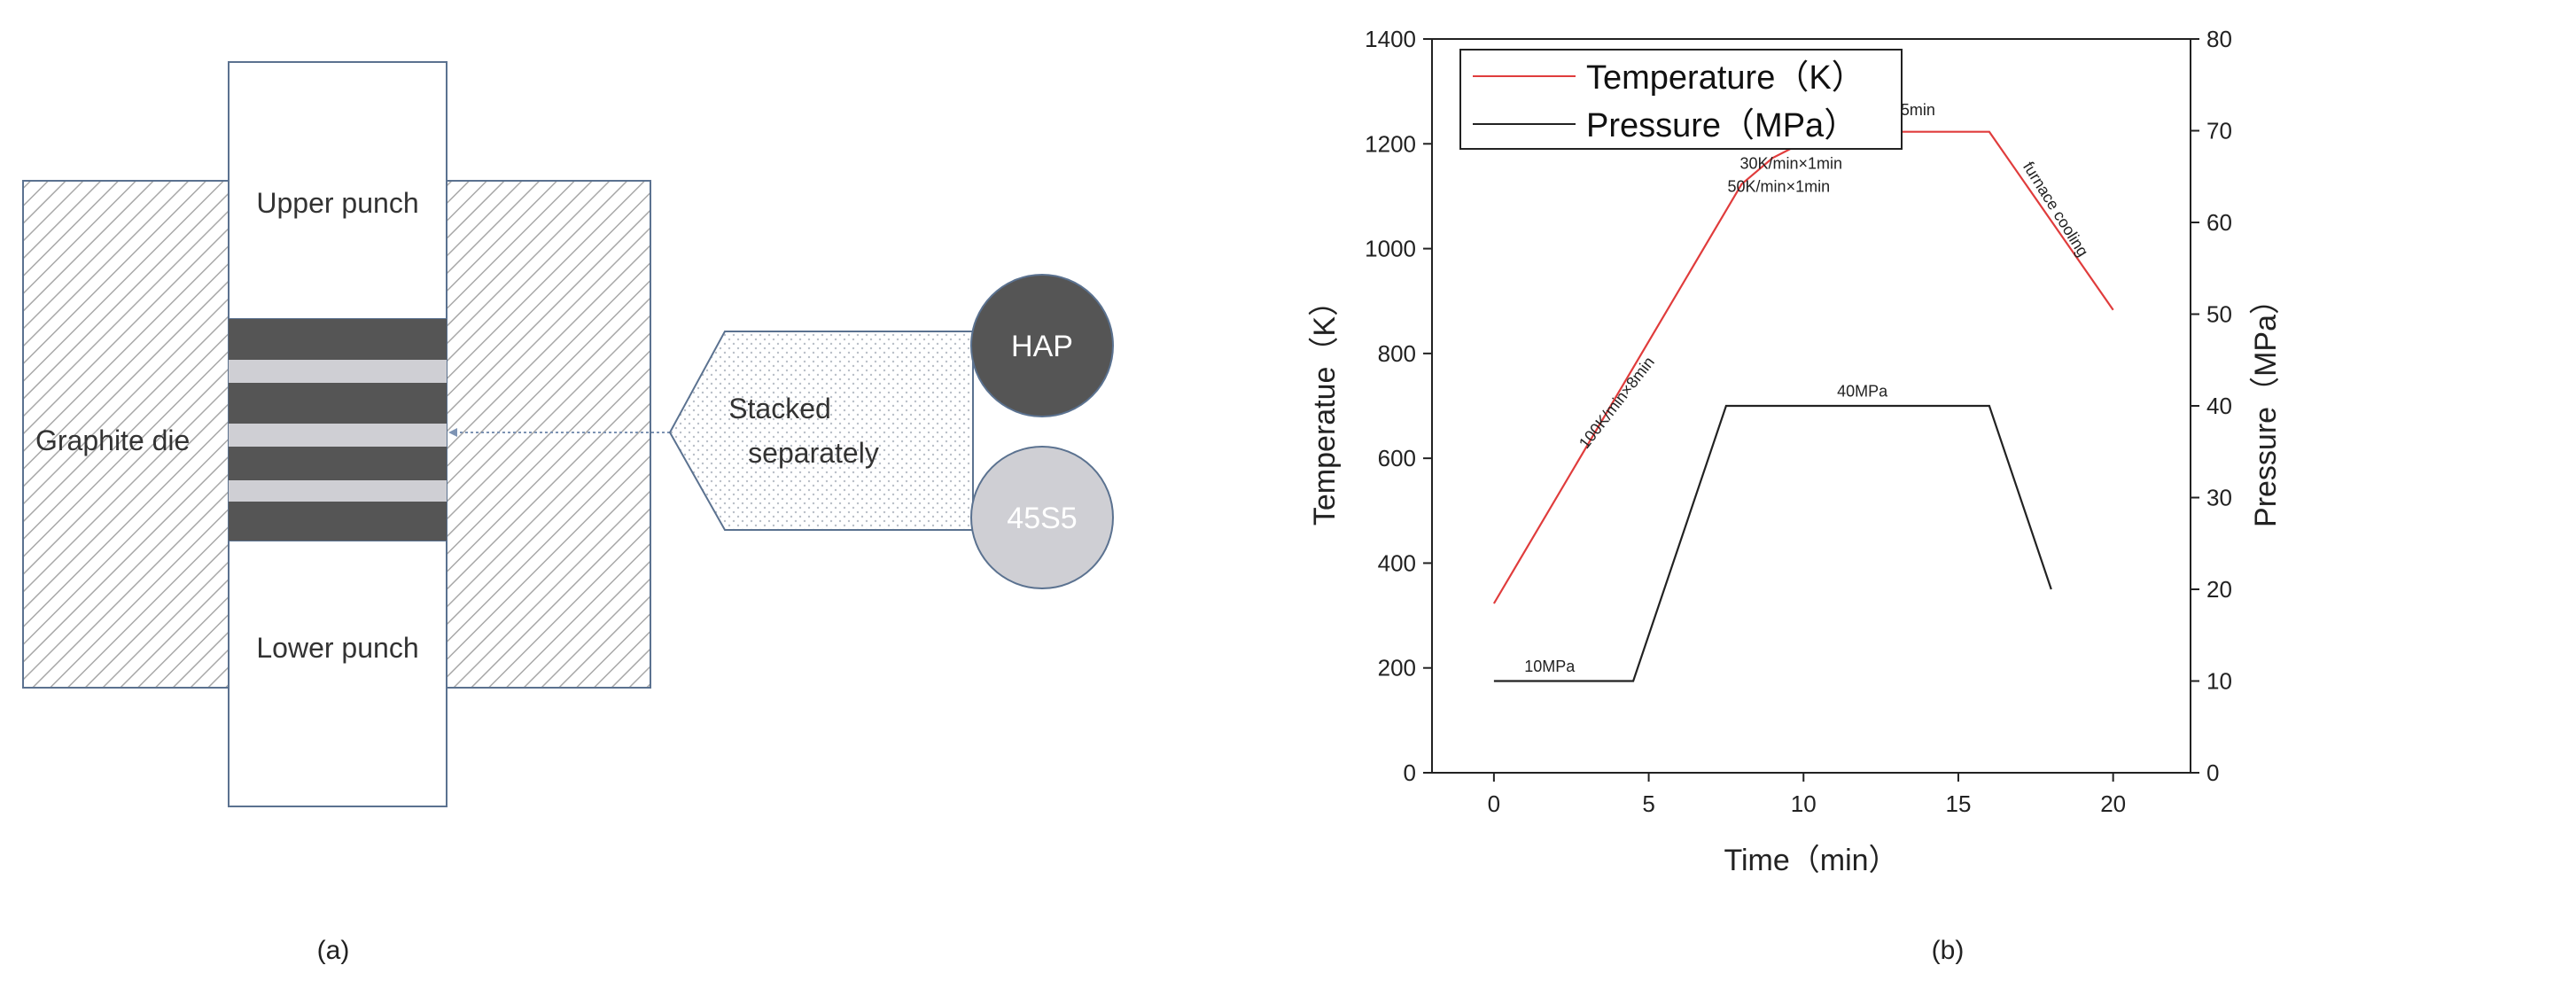 This screenshot has width=2576, height=981. What do you see at coordinates (2056, 209) in the screenshot?
I see `annotation-label: furnace cooling` at bounding box center [2056, 209].